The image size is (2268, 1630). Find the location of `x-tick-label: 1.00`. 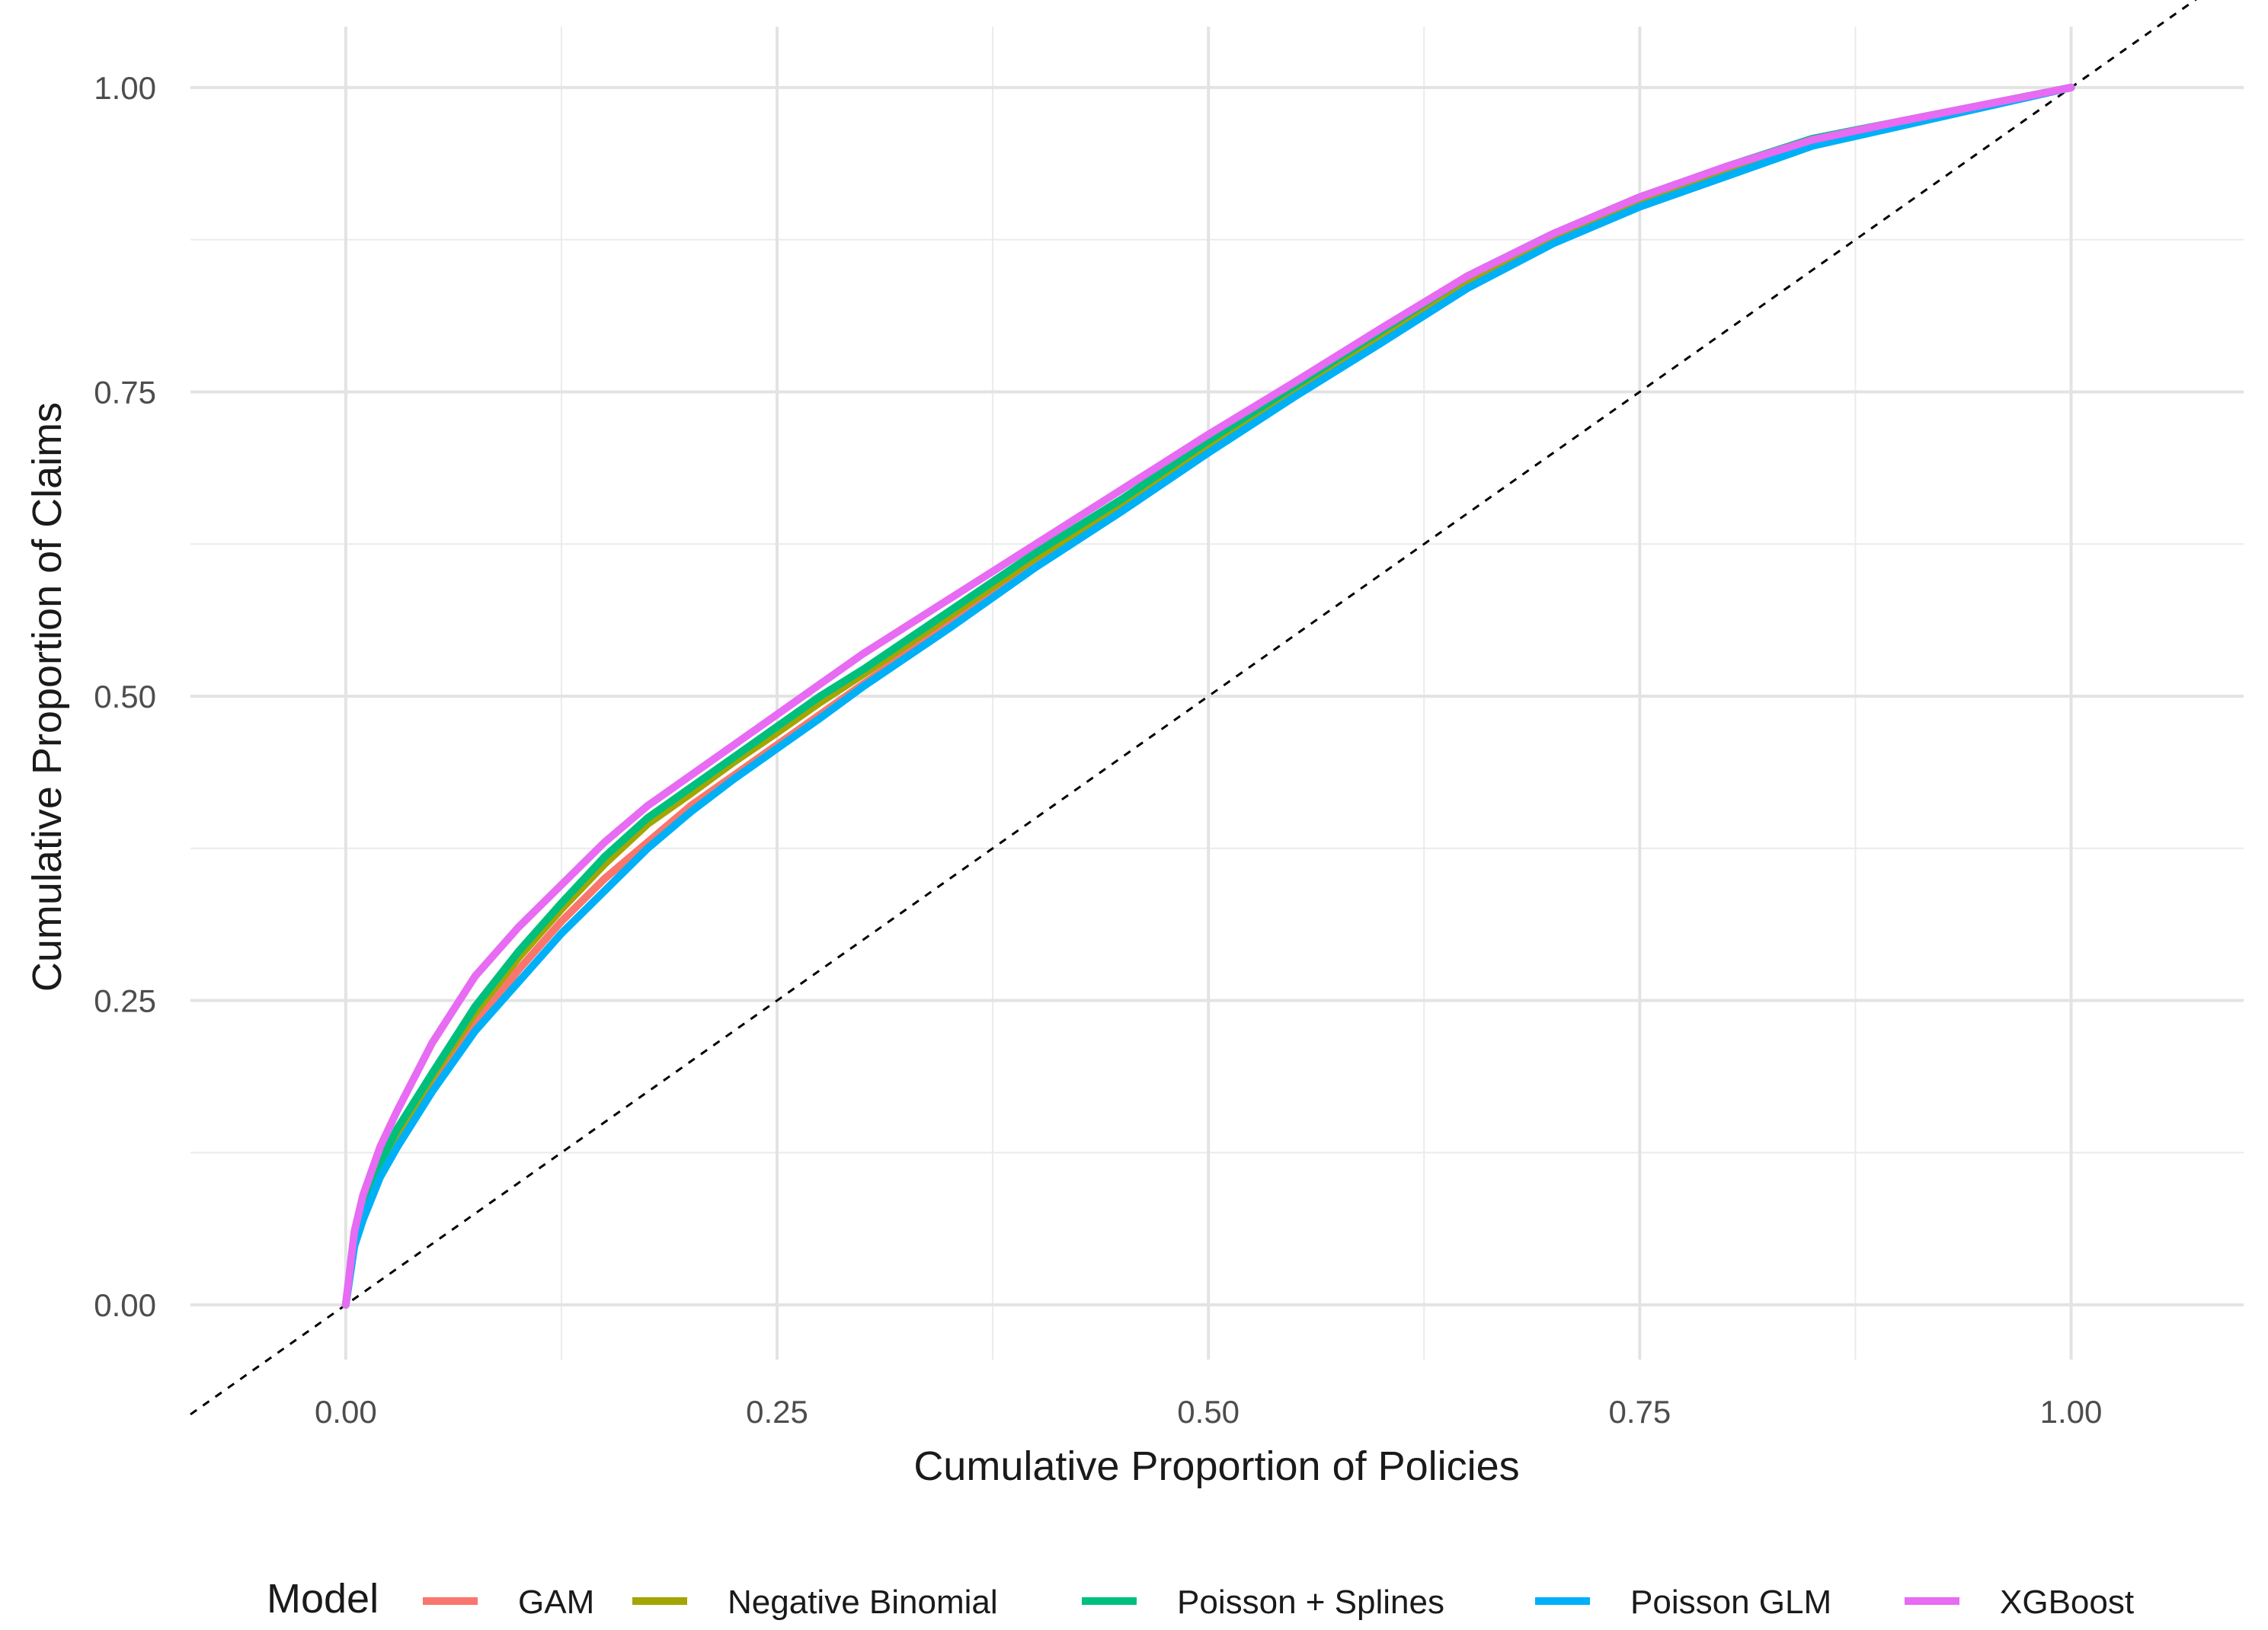

x-tick-label: 1.00 is located at coordinates (2071, 1412).